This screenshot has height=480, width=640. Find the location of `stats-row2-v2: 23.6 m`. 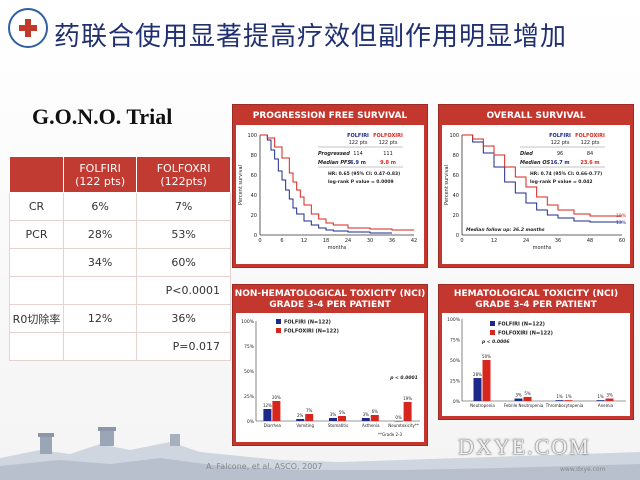

stats-row2-v2: 23.6 m is located at coordinates (589, 163).